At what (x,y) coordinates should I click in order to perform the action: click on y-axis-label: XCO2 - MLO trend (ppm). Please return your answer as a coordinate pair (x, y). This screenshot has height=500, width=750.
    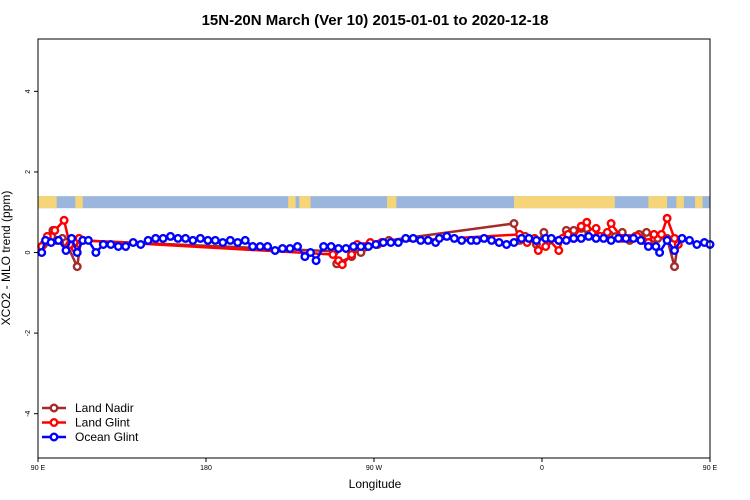
    Looking at the image, I should click on (6, 258).